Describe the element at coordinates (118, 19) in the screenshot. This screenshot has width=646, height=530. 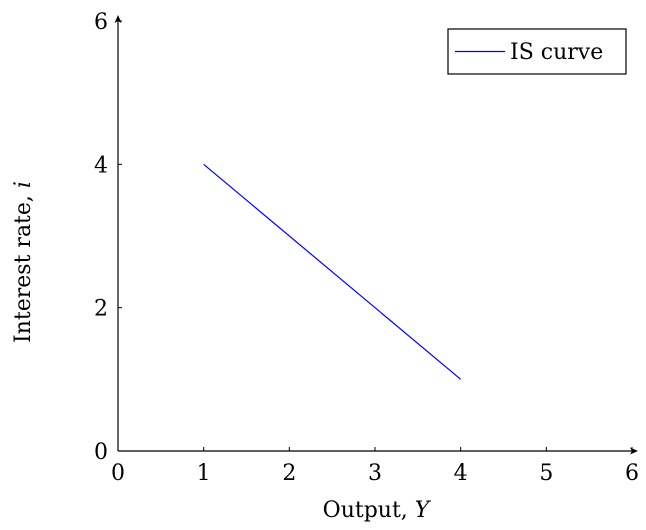
I see `y-axis-arrowhead` at that location.